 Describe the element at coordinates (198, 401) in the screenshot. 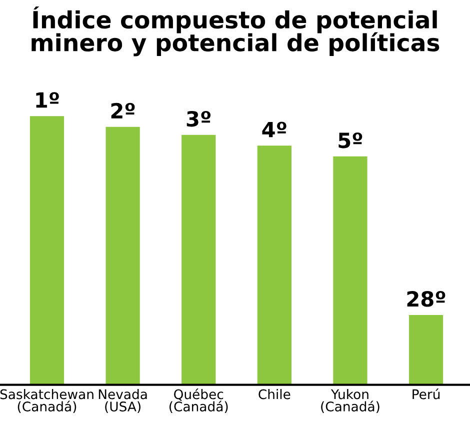

I see `x-tick-label: Québec (Canadá)` at that location.